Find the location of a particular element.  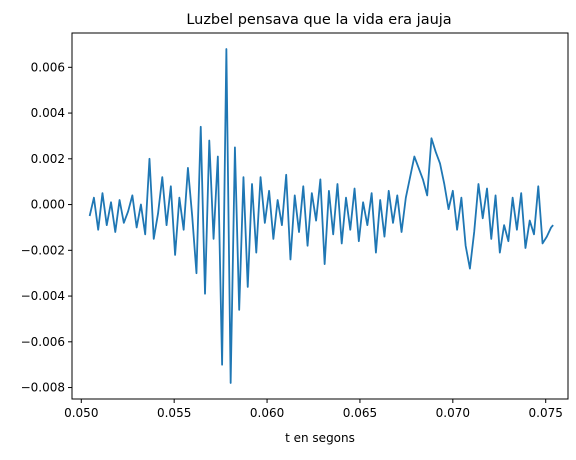

y-tick-label: 0.006 is located at coordinates (48, 67).